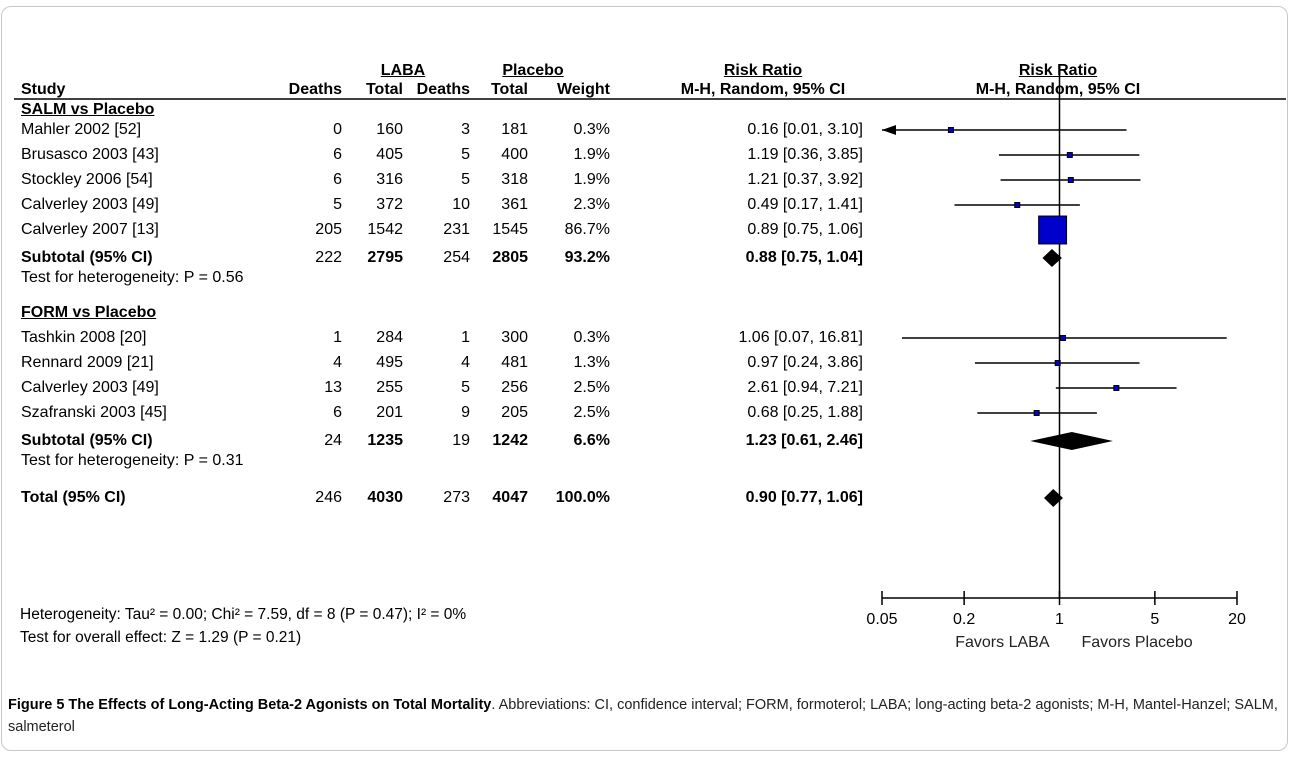  What do you see at coordinates (1058, 89) in the screenshot?
I see `method-header-right: M-H, Random, 95% CI` at bounding box center [1058, 89].